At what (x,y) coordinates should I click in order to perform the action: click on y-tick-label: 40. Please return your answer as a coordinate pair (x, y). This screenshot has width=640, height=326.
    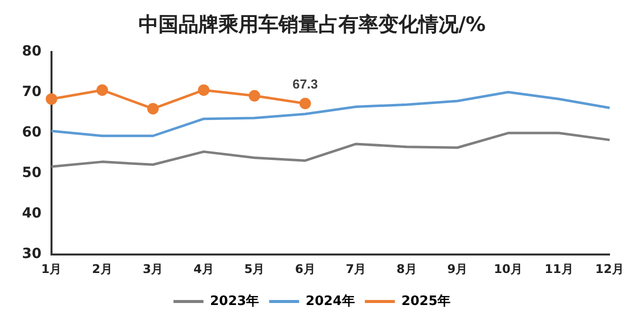
    Looking at the image, I should click on (32, 214).